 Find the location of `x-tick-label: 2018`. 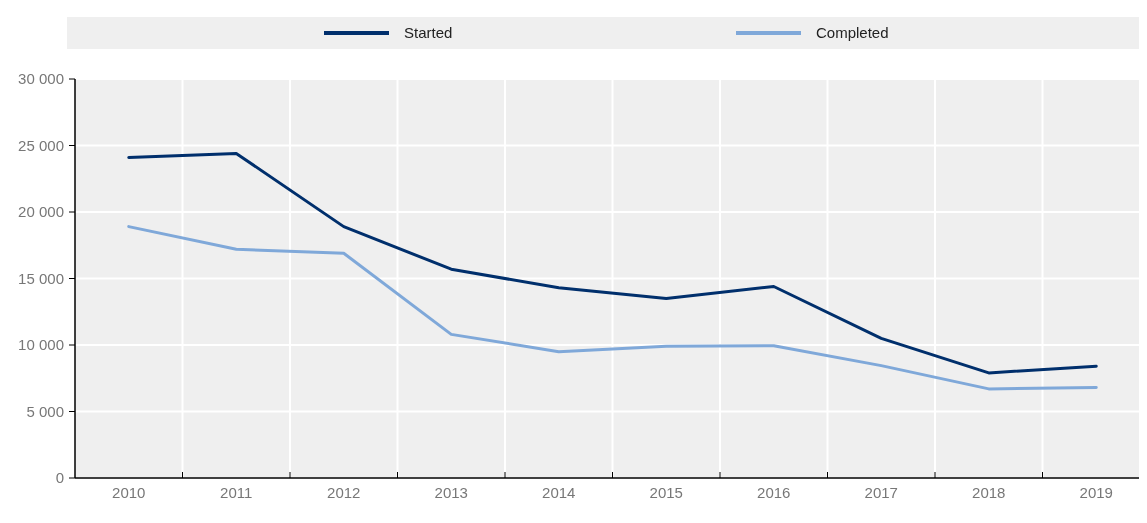

x-tick-label: 2018 is located at coordinates (989, 492).